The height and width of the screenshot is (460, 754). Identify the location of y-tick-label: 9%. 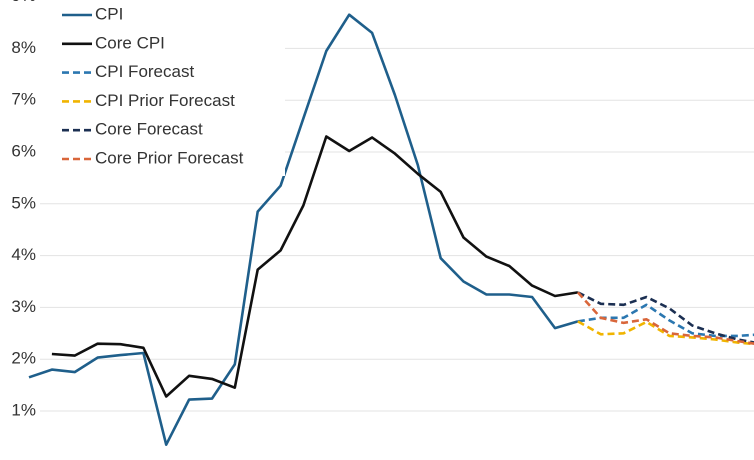
(23, 2).